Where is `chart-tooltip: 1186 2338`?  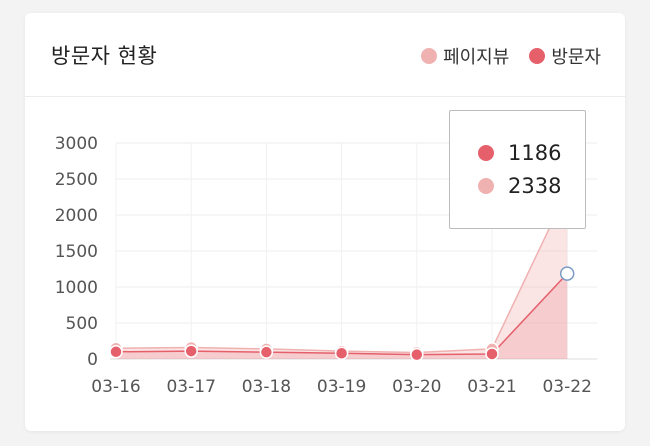
chart-tooltip: 1186 2338 is located at coordinates (517, 169).